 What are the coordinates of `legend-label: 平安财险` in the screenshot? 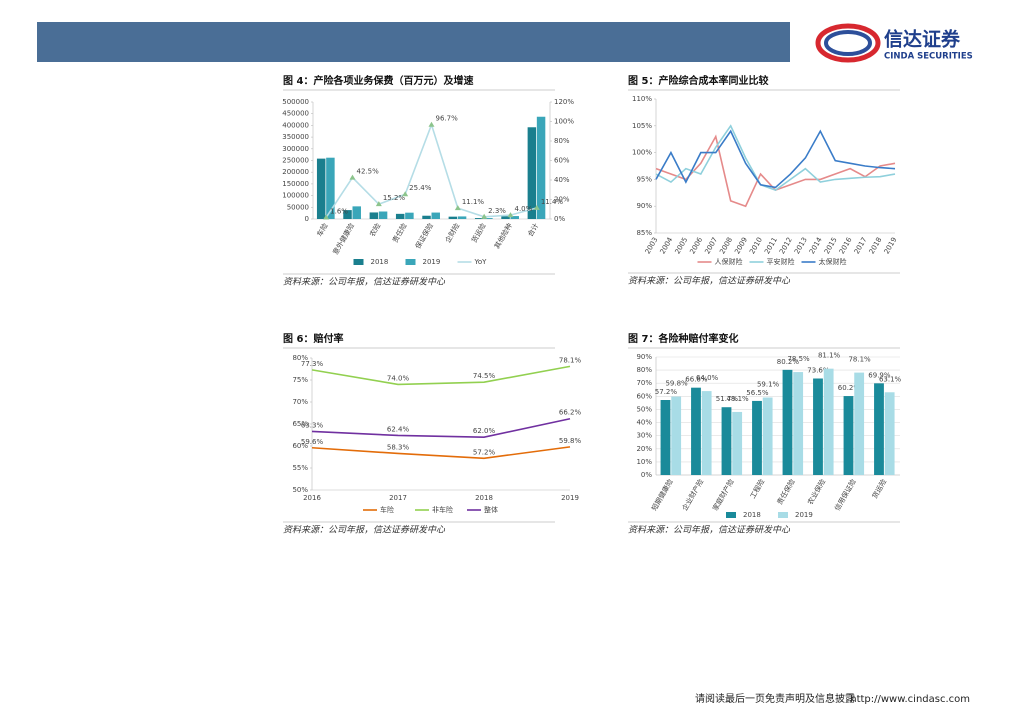 It's located at (781, 261).